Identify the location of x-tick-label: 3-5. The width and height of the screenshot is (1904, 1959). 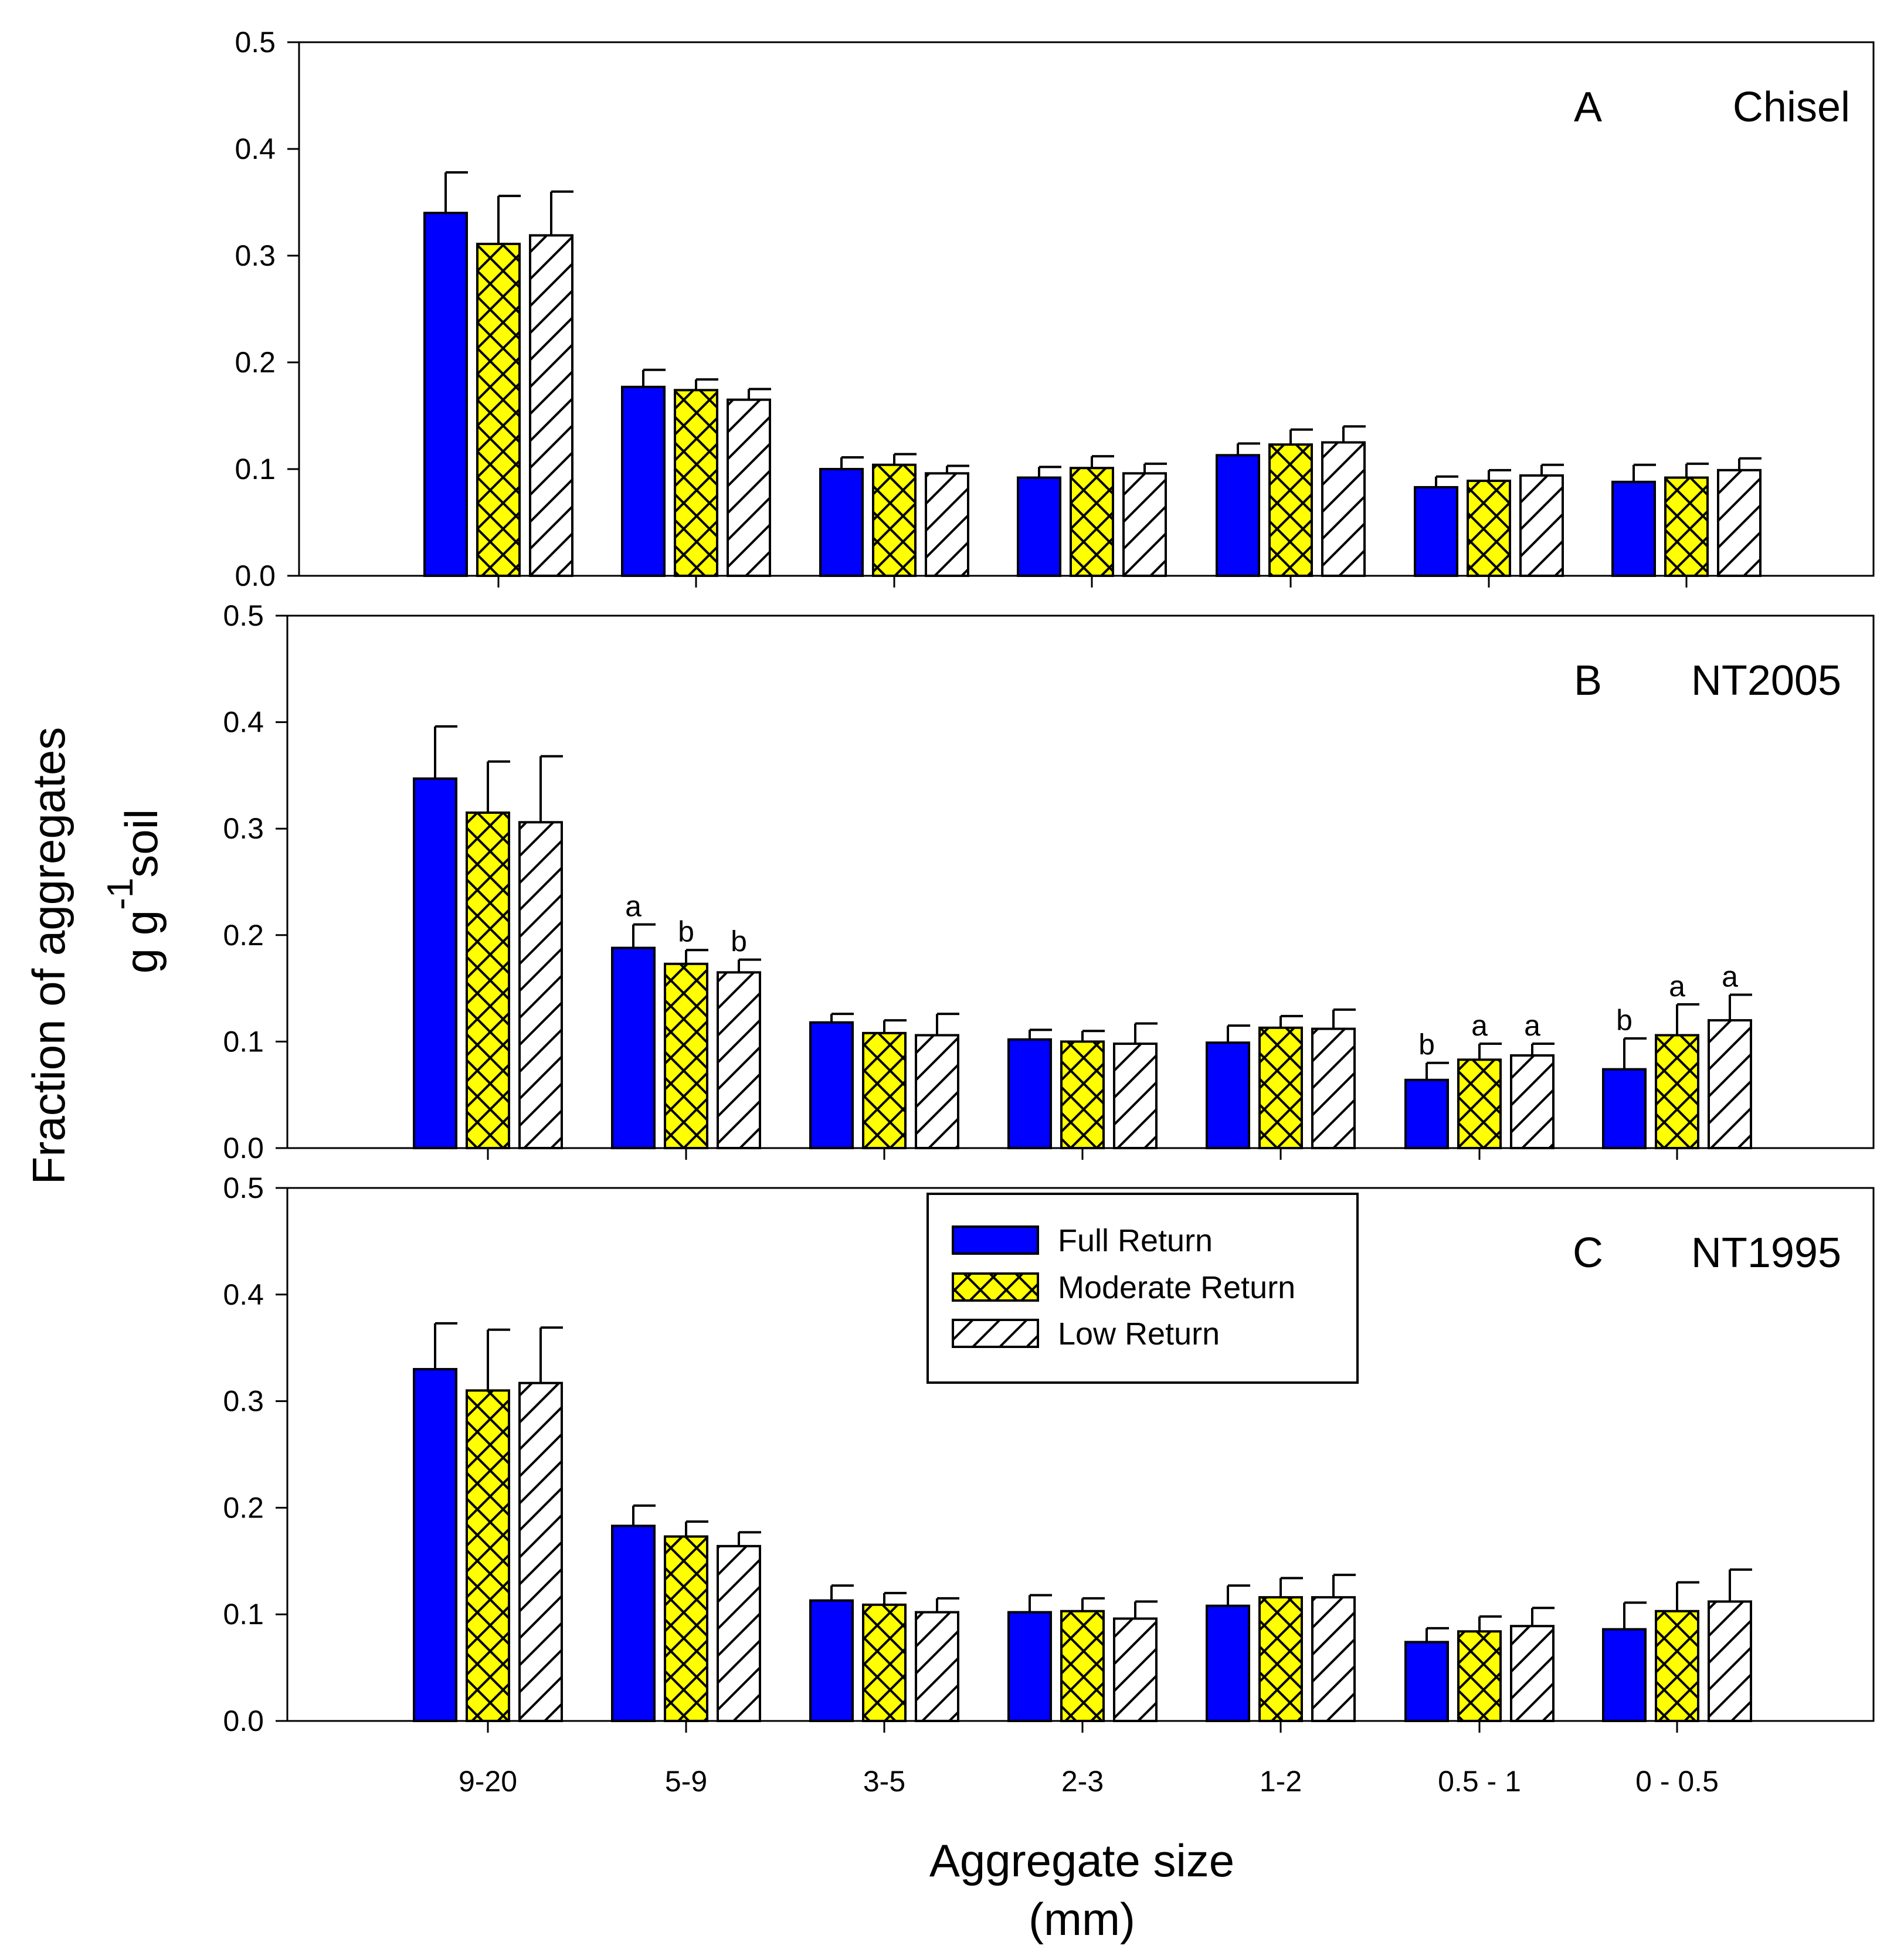
(884, 1781).